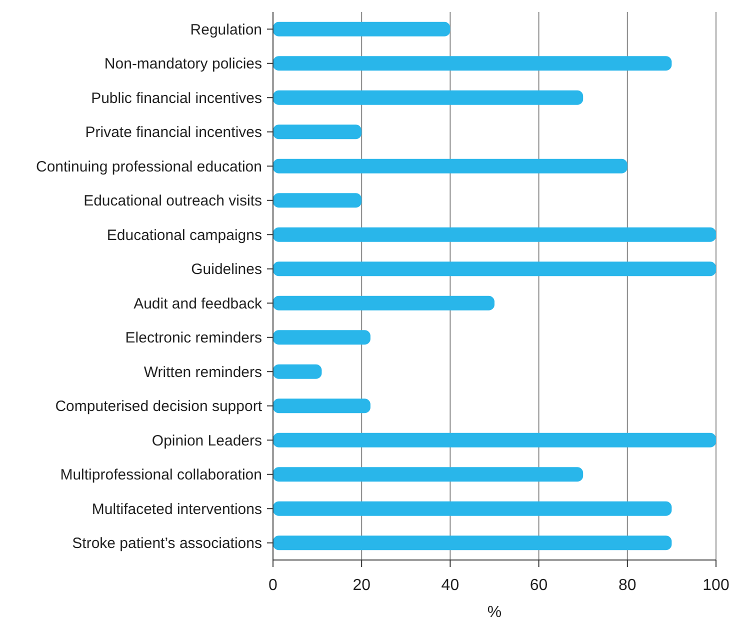 The height and width of the screenshot is (621, 731). Describe the element at coordinates (716, 585) in the screenshot. I see `x-tick-label: 100` at that location.